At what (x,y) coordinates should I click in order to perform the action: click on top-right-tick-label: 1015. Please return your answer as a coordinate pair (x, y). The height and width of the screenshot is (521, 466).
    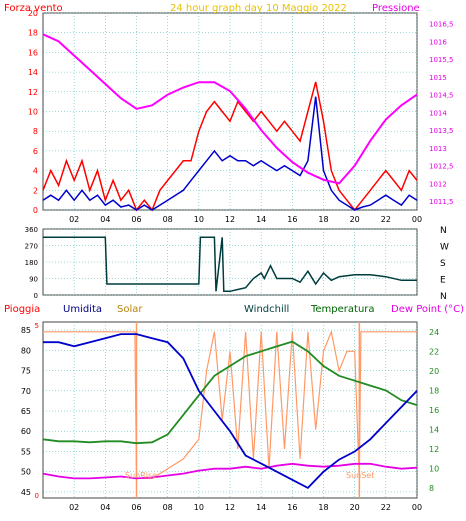
    Looking at the image, I should click on (438, 78).